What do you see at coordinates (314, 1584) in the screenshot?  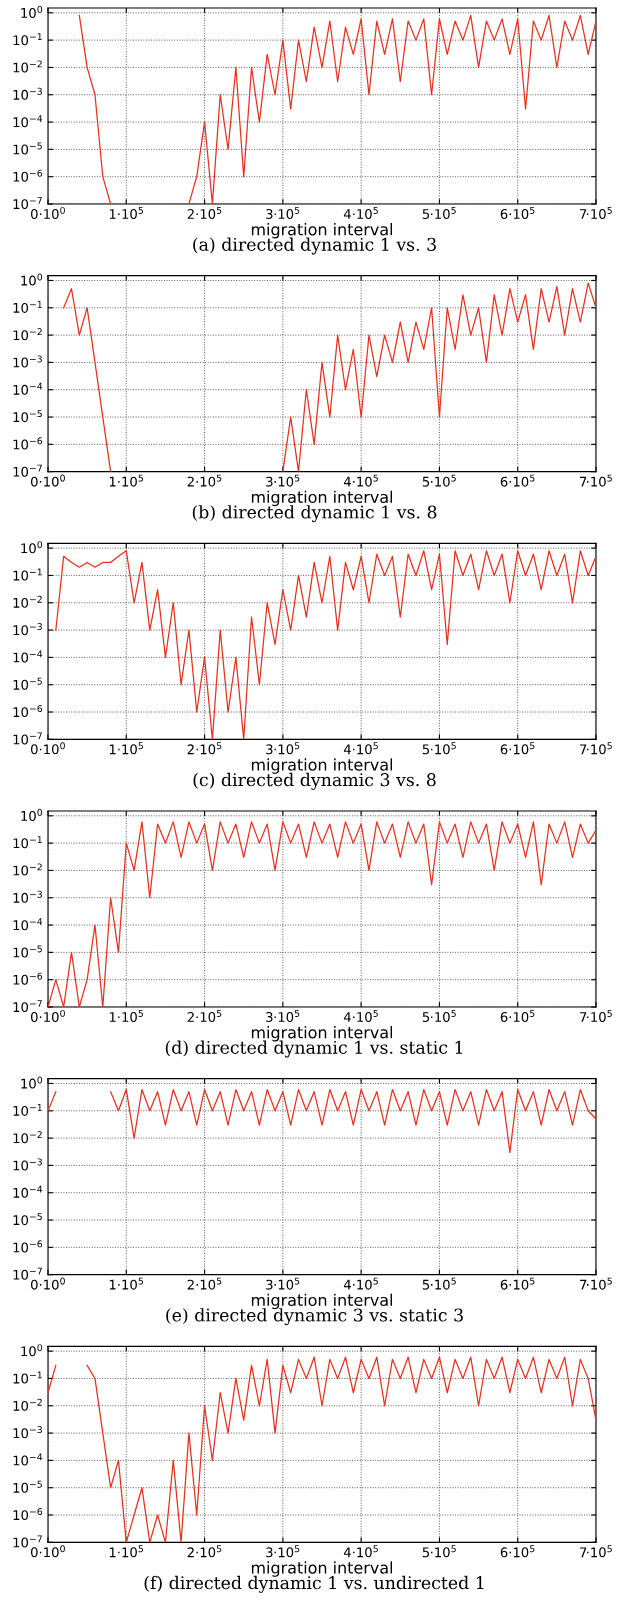 I see `text: (f) directed dynamic 1 vs. undirected 1` at bounding box center [314, 1584].